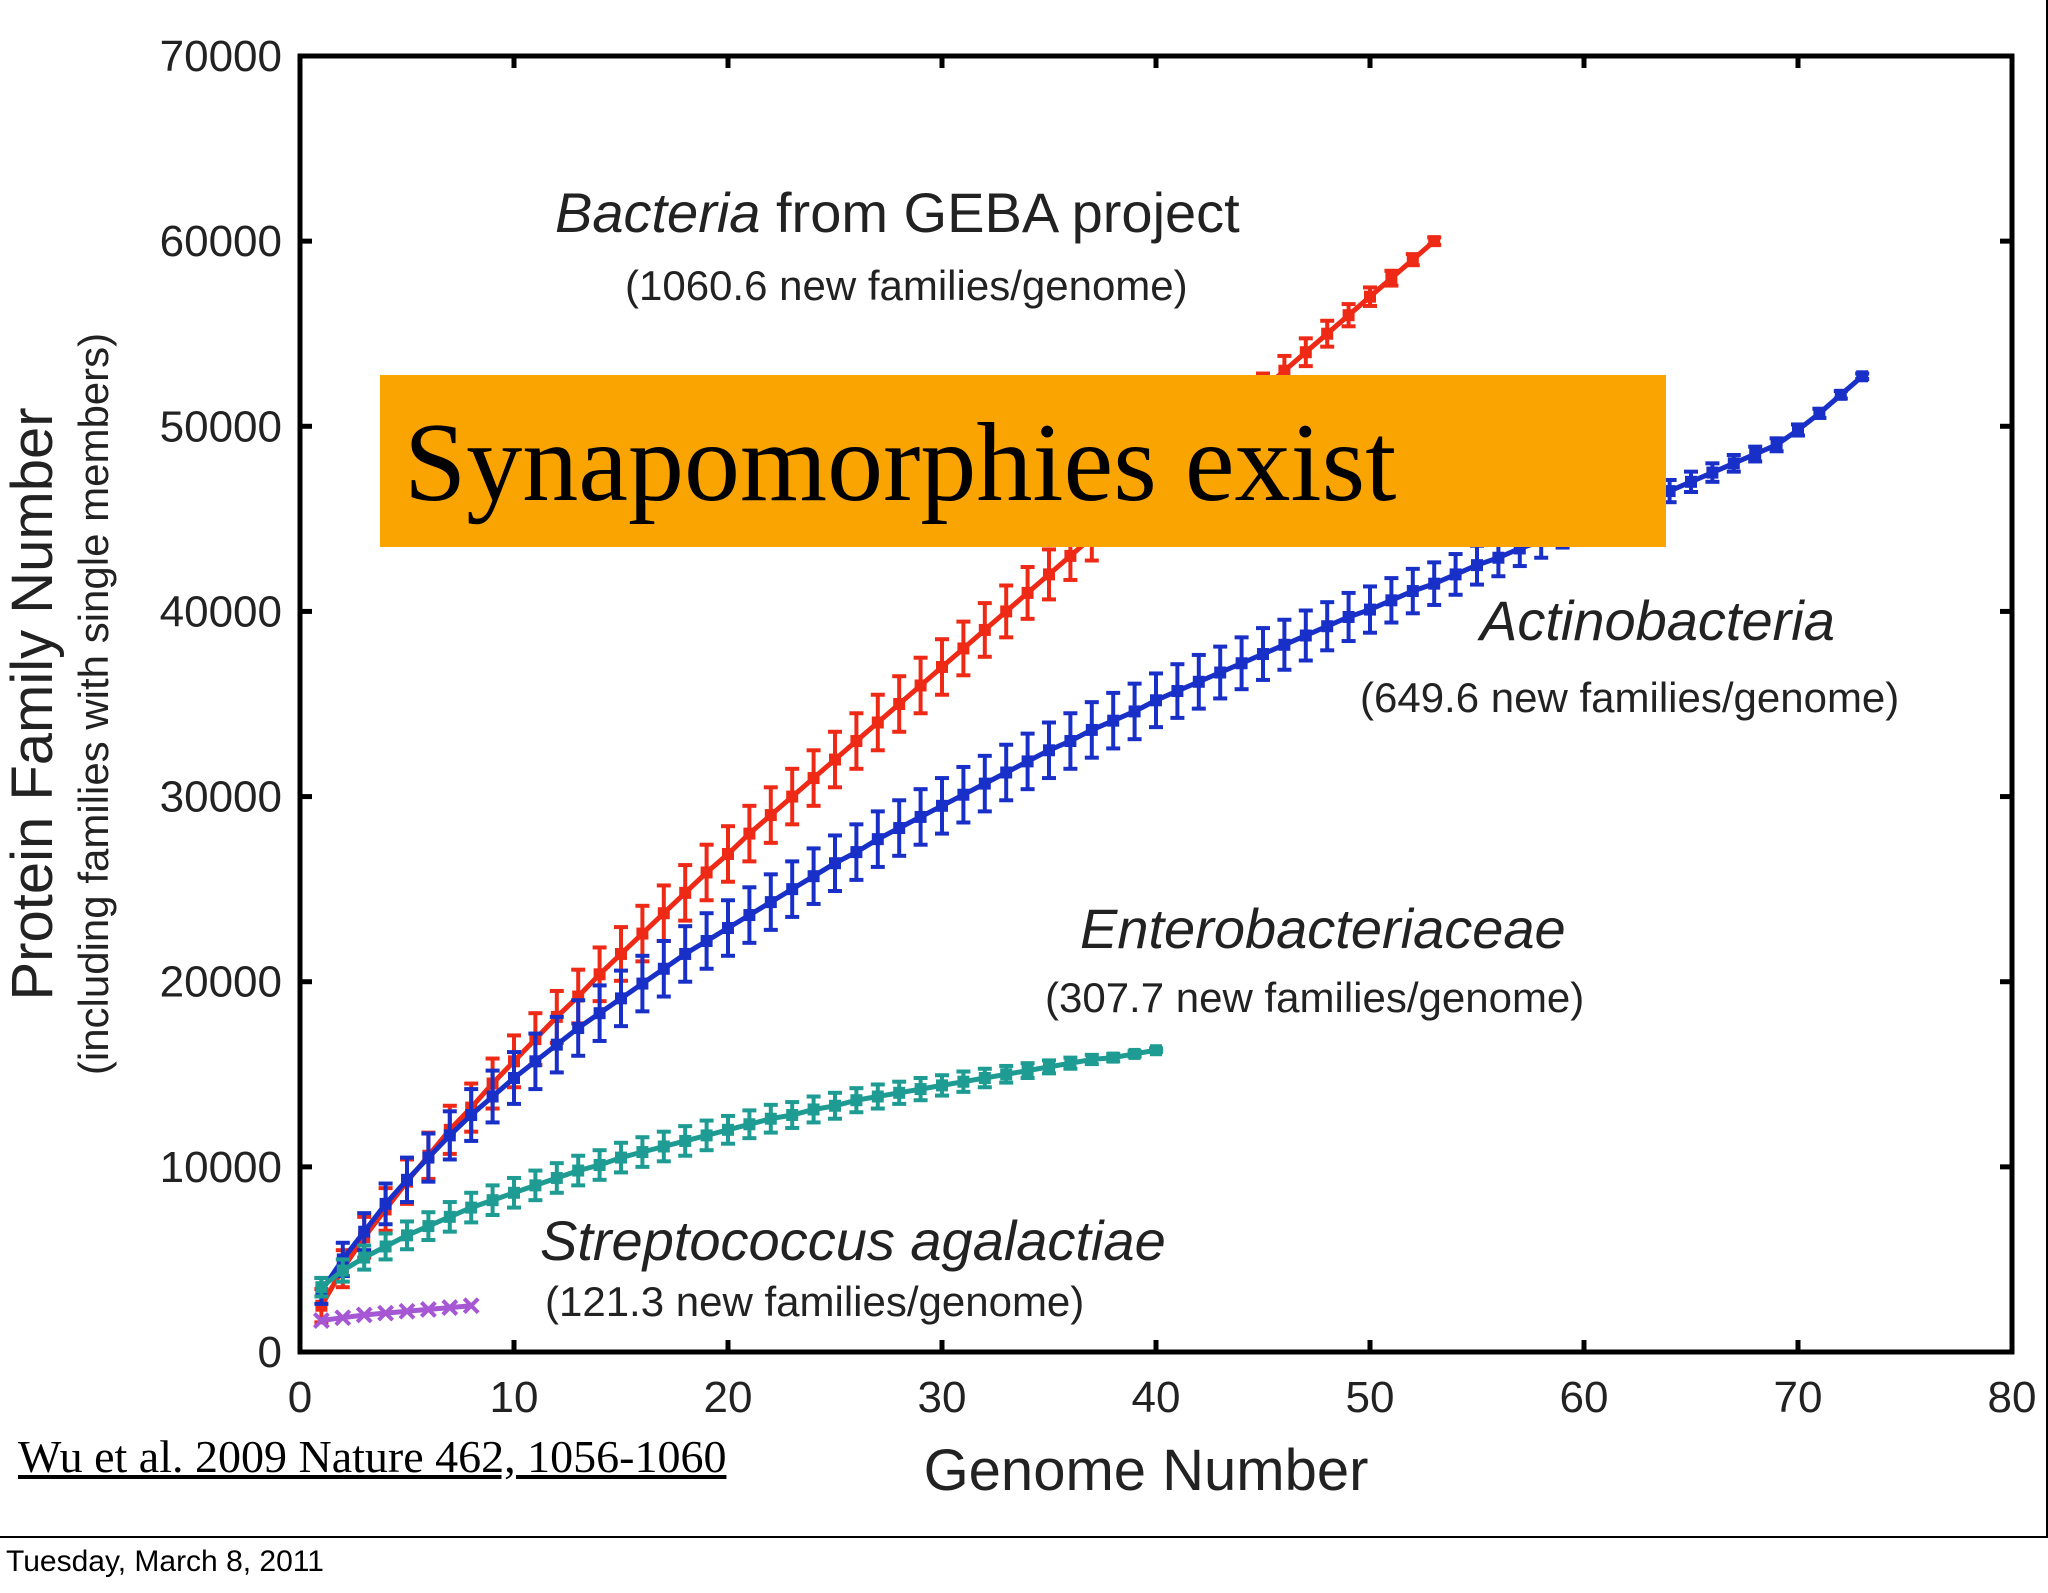  What do you see at coordinates (1798, 1397) in the screenshot?
I see `x-tick-label: 70` at bounding box center [1798, 1397].